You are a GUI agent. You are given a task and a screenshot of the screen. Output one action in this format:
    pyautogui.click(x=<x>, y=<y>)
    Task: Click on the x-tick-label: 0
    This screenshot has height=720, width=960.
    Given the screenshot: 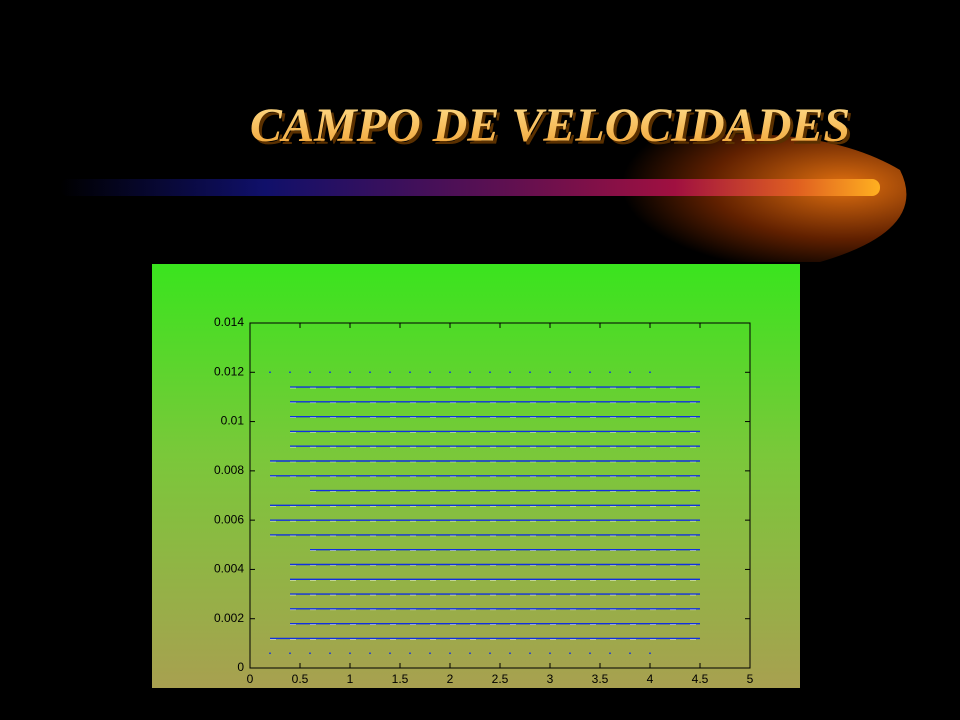 What is the action you would take?
    pyautogui.click(x=250, y=679)
    